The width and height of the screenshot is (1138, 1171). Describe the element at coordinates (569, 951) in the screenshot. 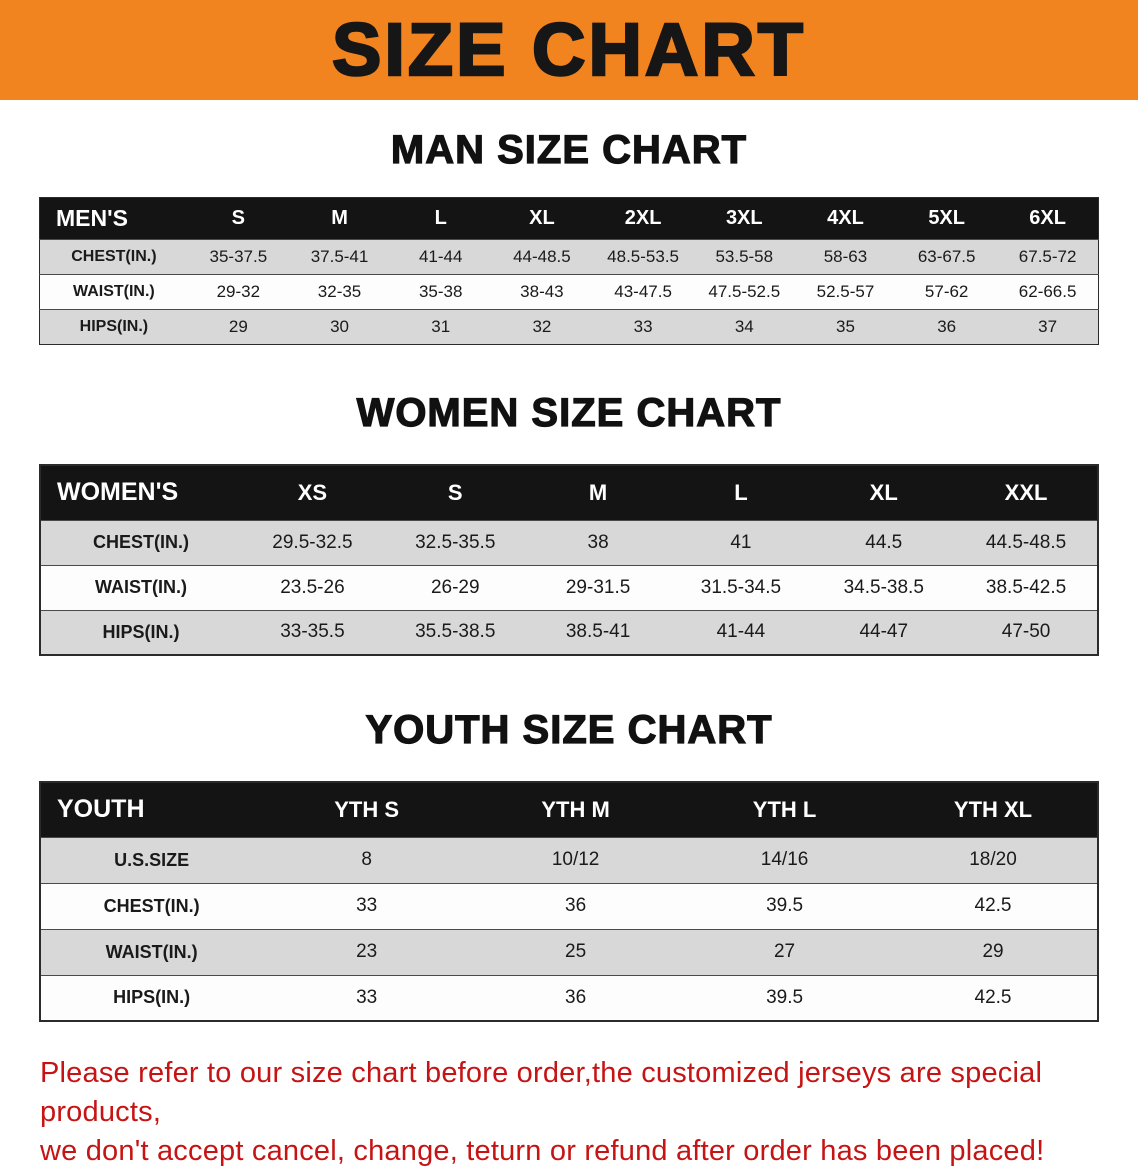

I see `table-row: WAIST(IN.) 23 25 27 29` at that location.